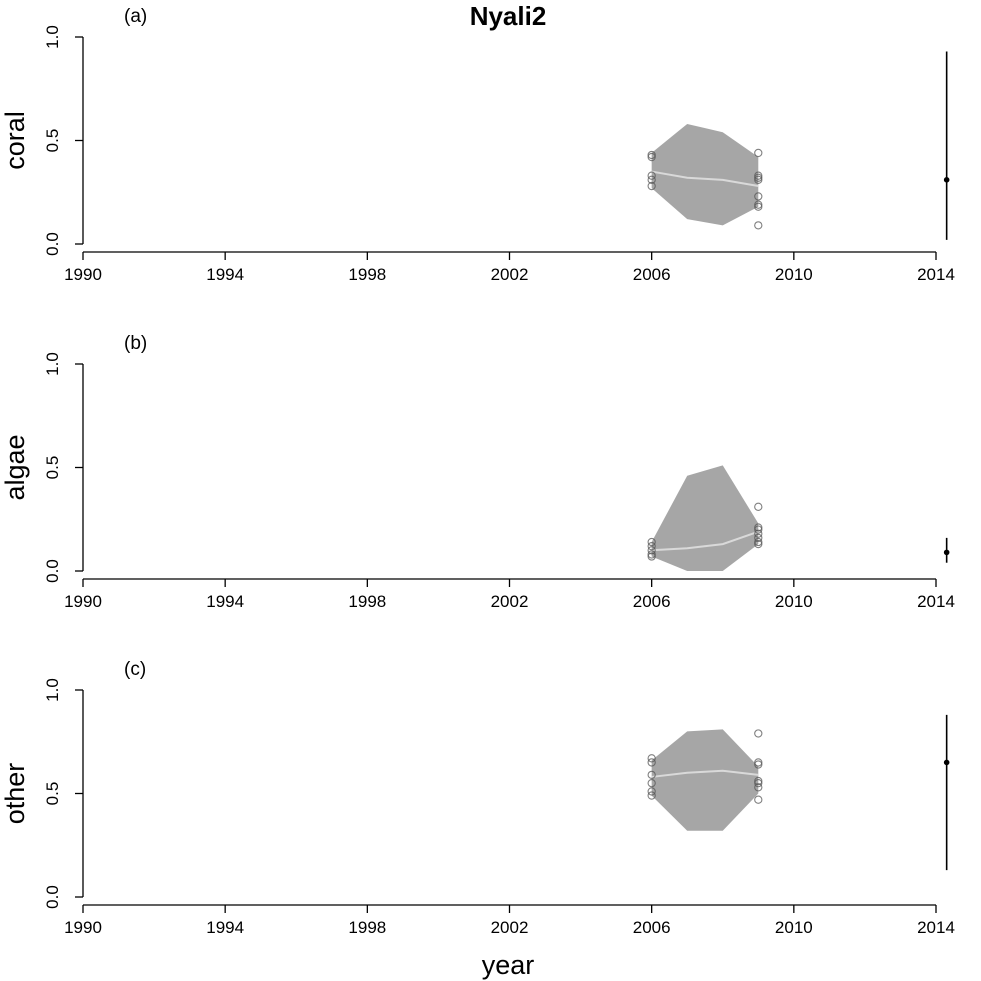  I want to click on y-axis-label: algae, so click(15, 467).